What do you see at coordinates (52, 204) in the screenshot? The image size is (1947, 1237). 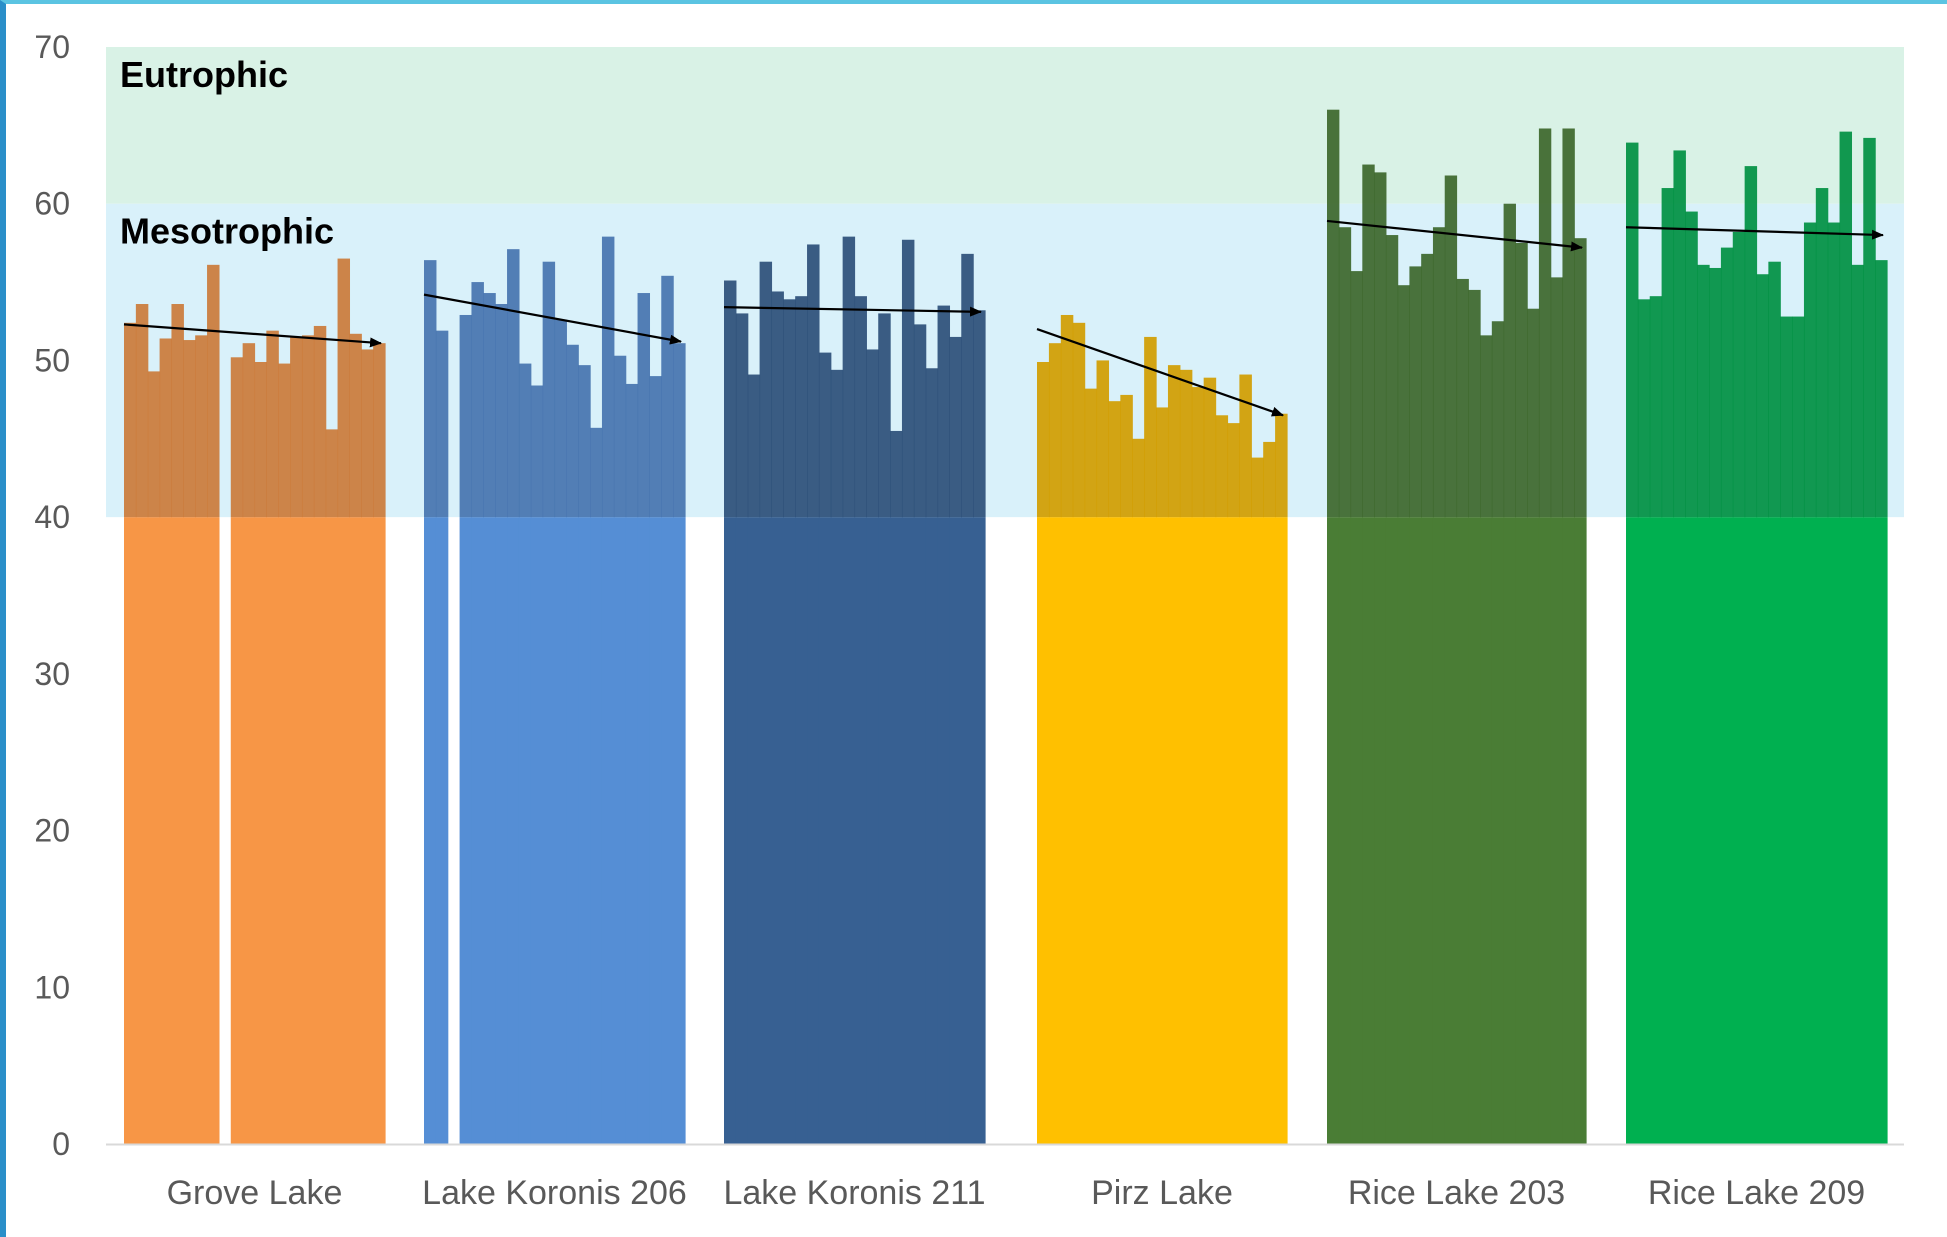 I see `y-tick-label: 60` at bounding box center [52, 204].